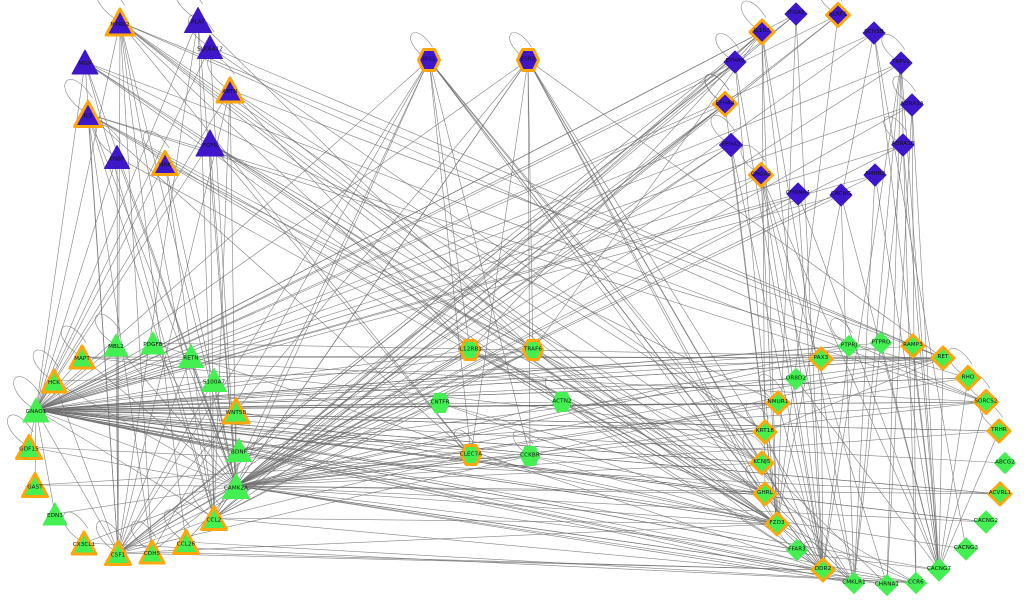  Describe the element at coordinates (117, 157) in the screenshot. I see `graph-node-fnbp: FNBP` at that location.